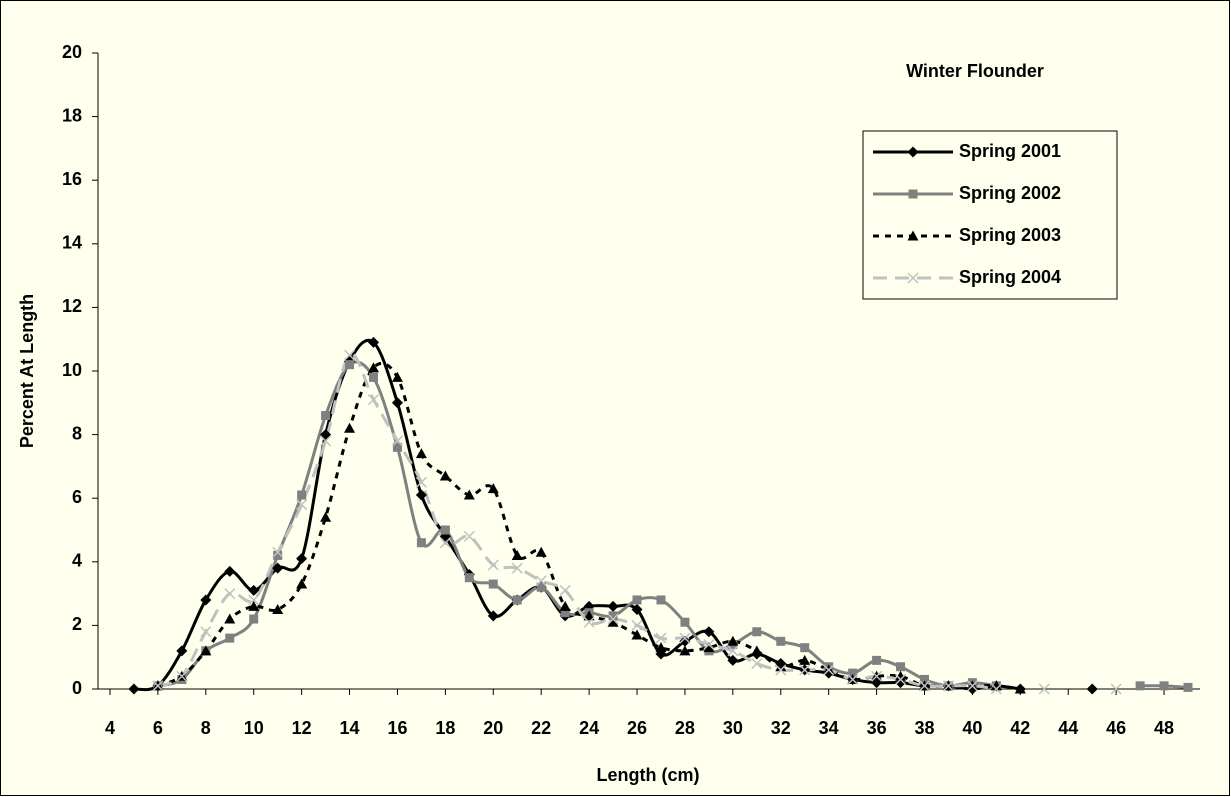 The width and height of the screenshot is (1231, 797). I want to click on y-tick-label: 14, so click(72, 243).